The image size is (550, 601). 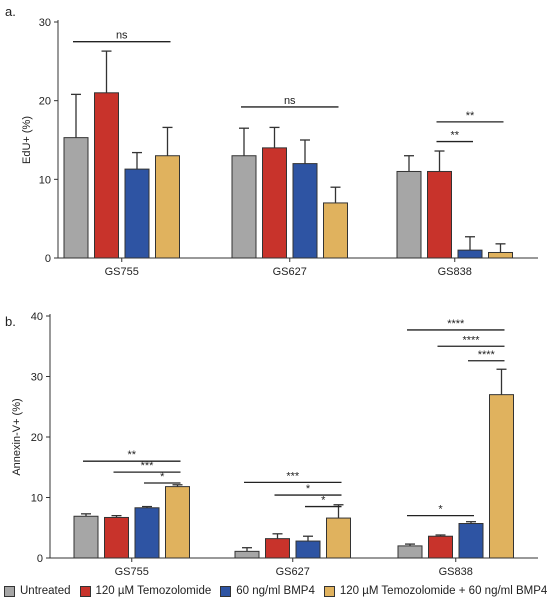 What do you see at coordinates (9, 591) in the screenshot?
I see `legend-swatch-untreated` at bounding box center [9, 591].